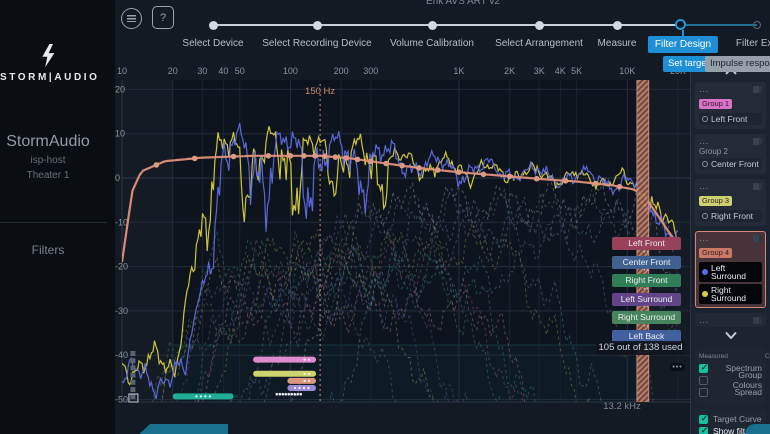 The image size is (770, 434). Describe the element at coordinates (677, 367) in the screenshot. I see `more-button: •••` at that location.